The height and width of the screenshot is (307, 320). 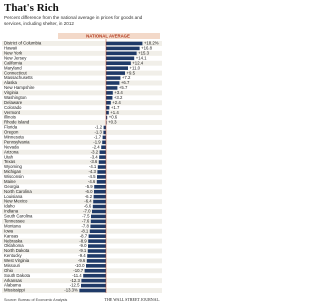 What do you see at coordinates (9, 270) in the screenshot?
I see `category-label: Ohio` at bounding box center [9, 270].